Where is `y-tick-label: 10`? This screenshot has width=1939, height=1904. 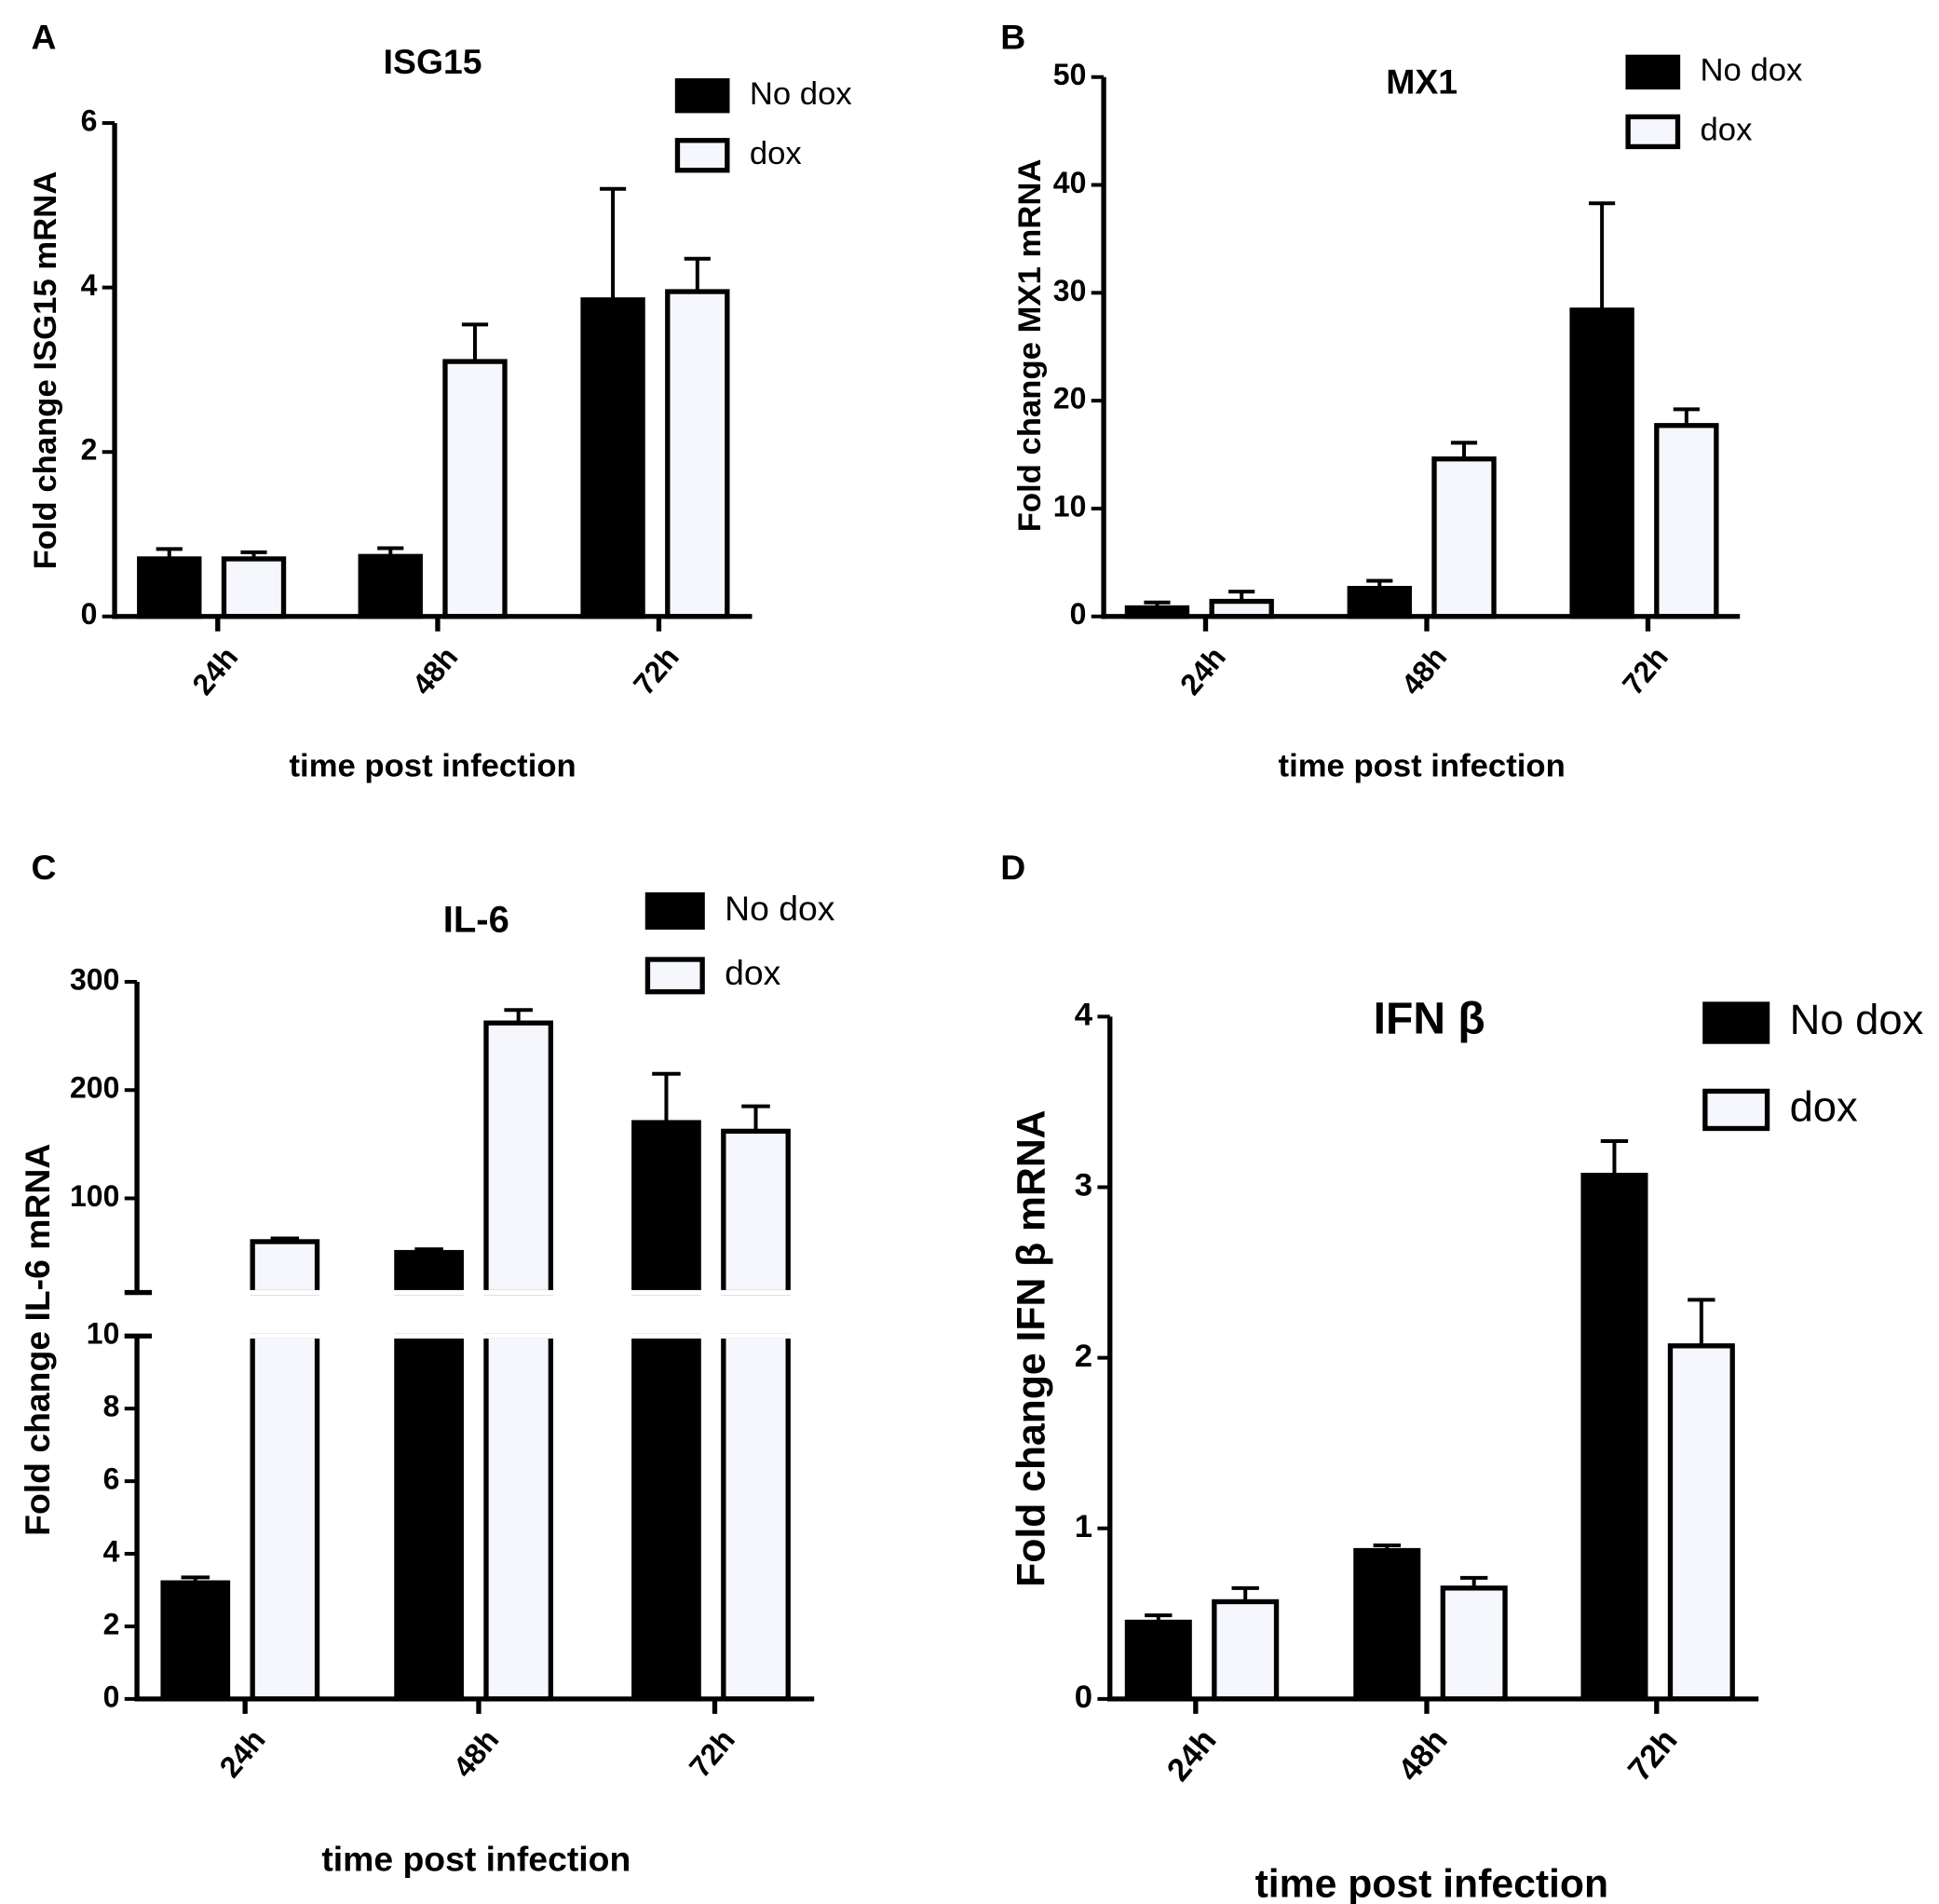
y-tick-label: 10 is located at coordinates (1070, 506).